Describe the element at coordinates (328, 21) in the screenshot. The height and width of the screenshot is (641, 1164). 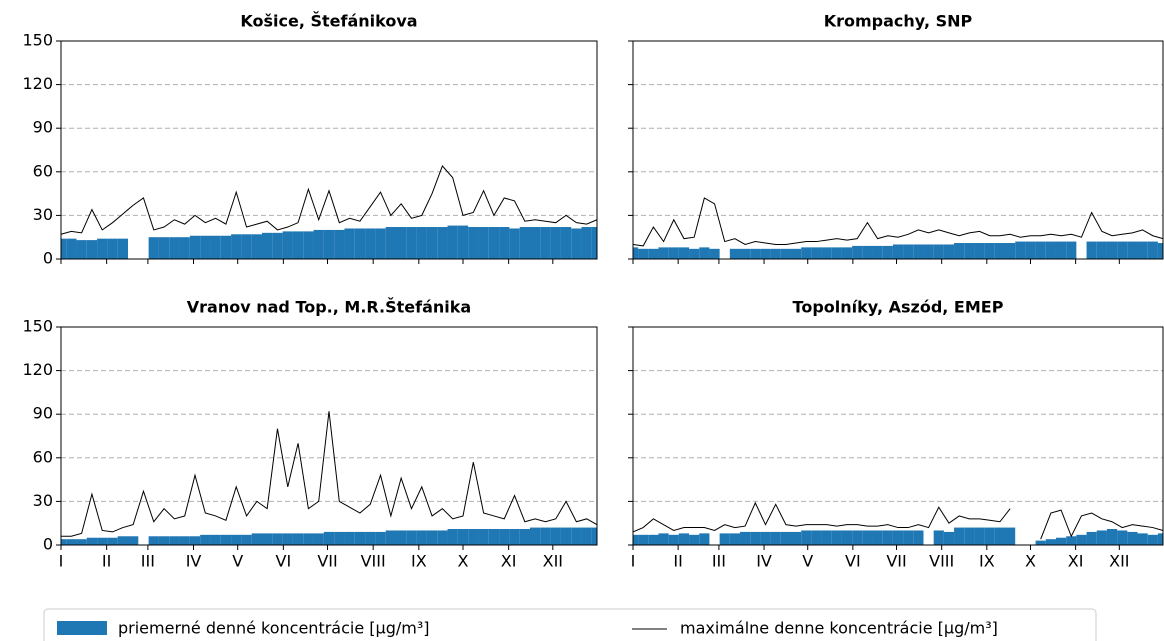
I see `chart-title: Košice, Štefánikova` at that location.